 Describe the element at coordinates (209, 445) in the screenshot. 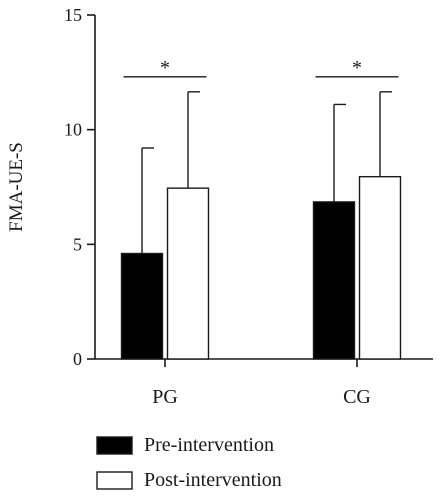

I see `legend-label: Pre-intervention` at that location.